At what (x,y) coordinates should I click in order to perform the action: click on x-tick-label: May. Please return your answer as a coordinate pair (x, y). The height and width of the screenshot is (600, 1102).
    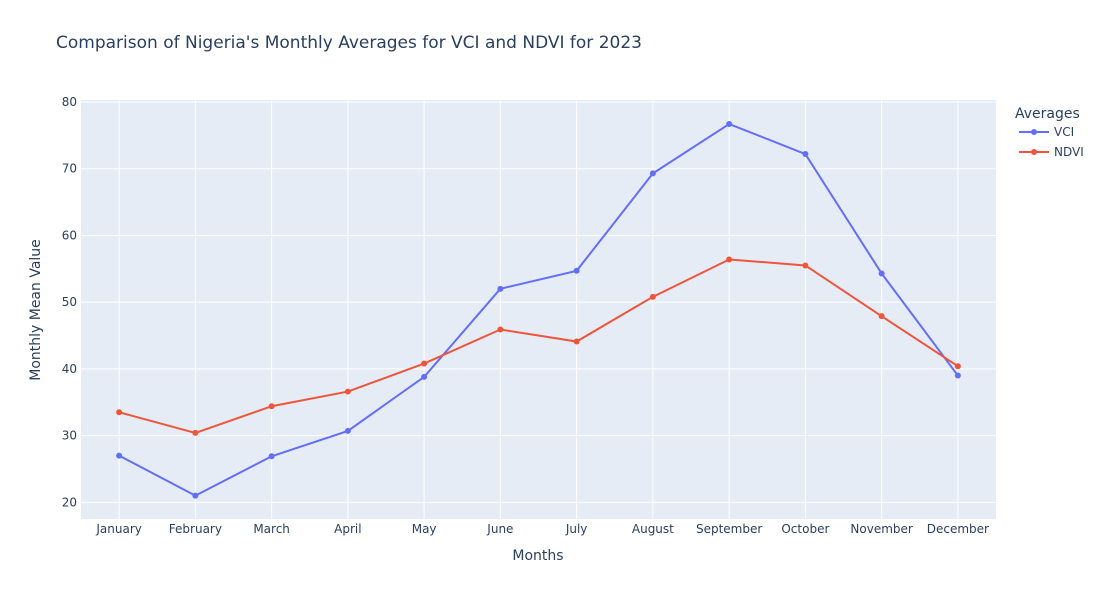
    Looking at the image, I should click on (424, 529).